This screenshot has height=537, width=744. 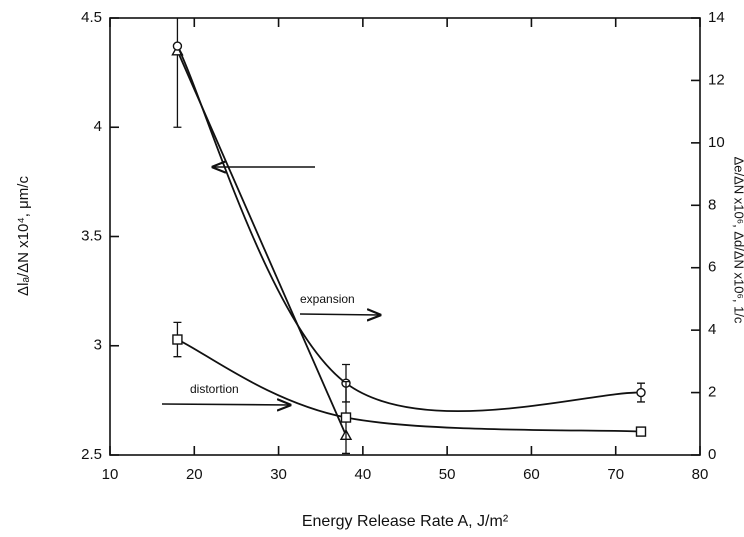 What do you see at coordinates (716, 17) in the screenshot?
I see `y2-tick-label: 14` at bounding box center [716, 17].